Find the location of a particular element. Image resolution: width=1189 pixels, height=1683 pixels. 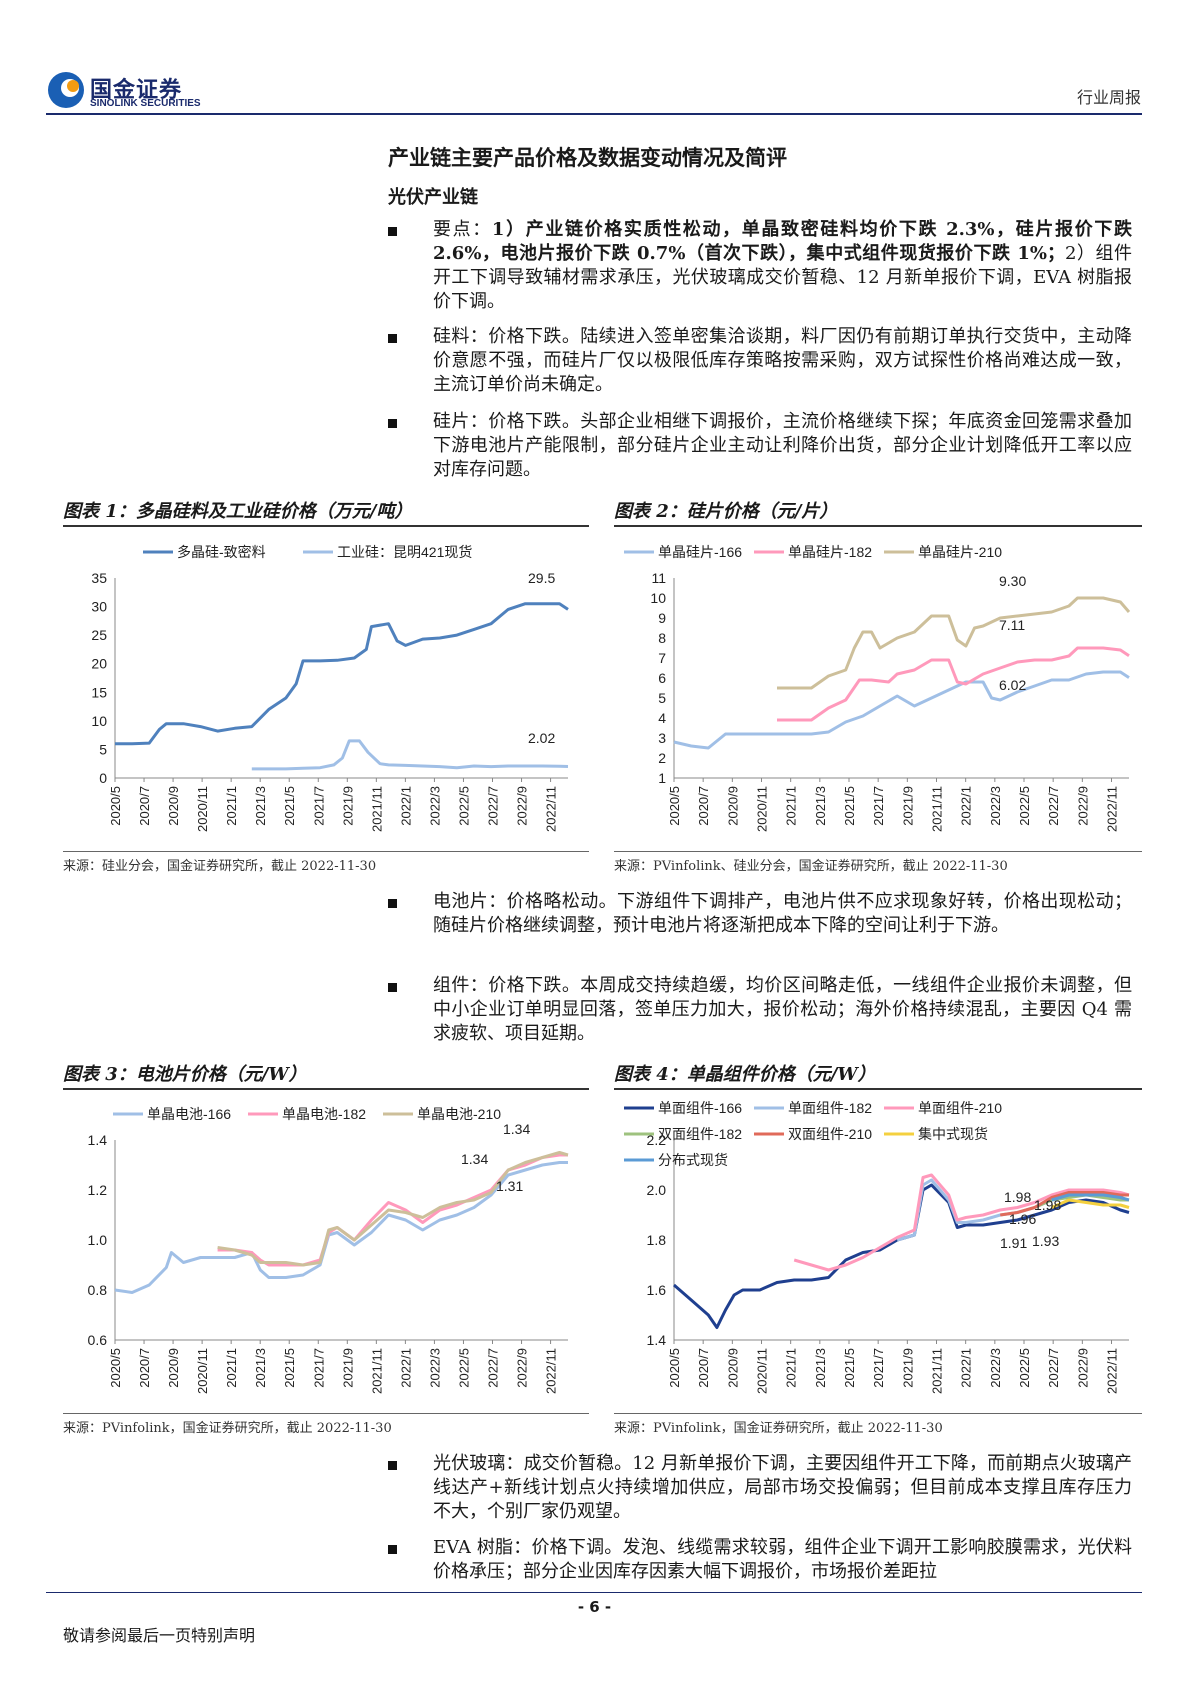

page-number: - 6 - is located at coordinates (594, 1607).